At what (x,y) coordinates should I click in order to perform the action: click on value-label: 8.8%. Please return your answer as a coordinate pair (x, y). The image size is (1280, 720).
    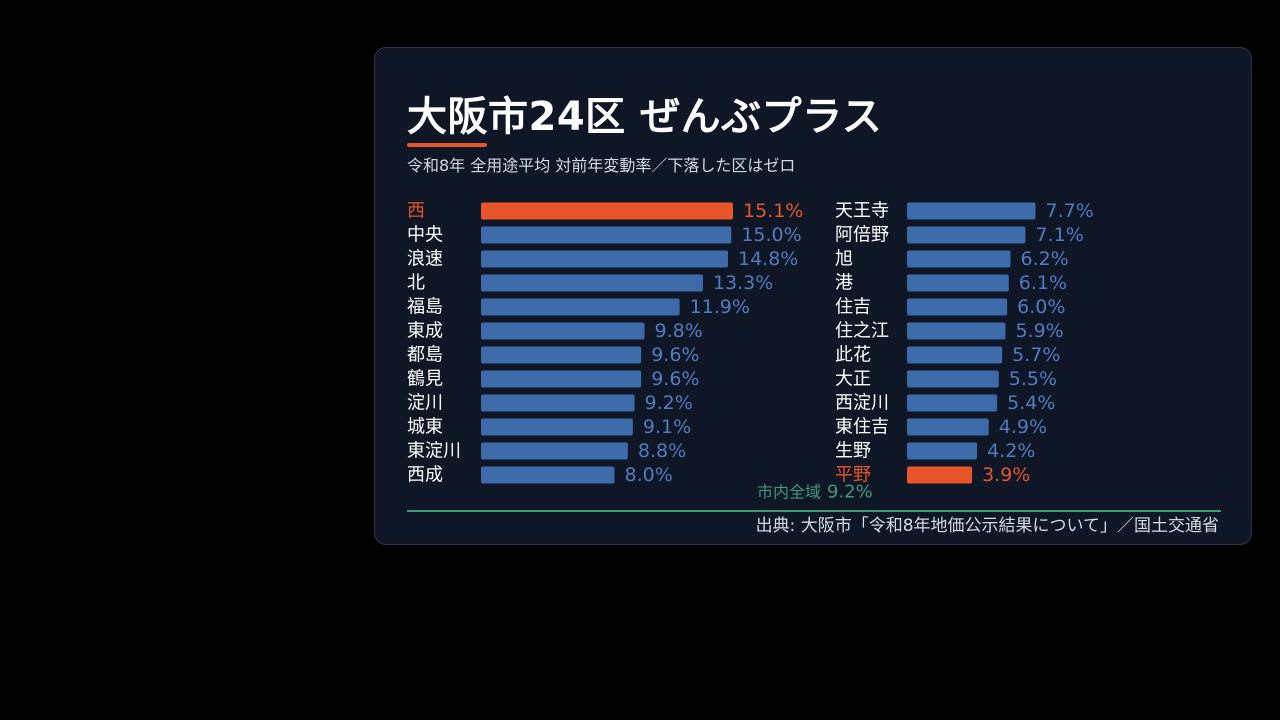
    Looking at the image, I should click on (662, 451).